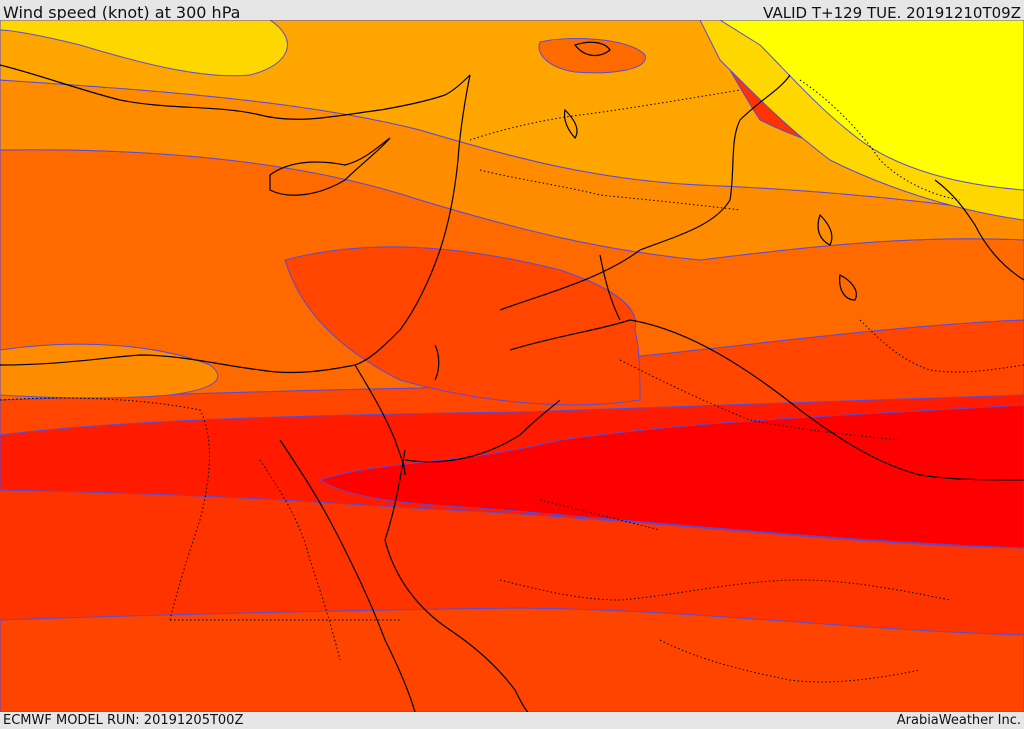 Image resolution: width=1024 pixels, height=729 pixels. What do you see at coordinates (512, 659) in the screenshot?
I see `band-south-orangered` at bounding box center [512, 659].